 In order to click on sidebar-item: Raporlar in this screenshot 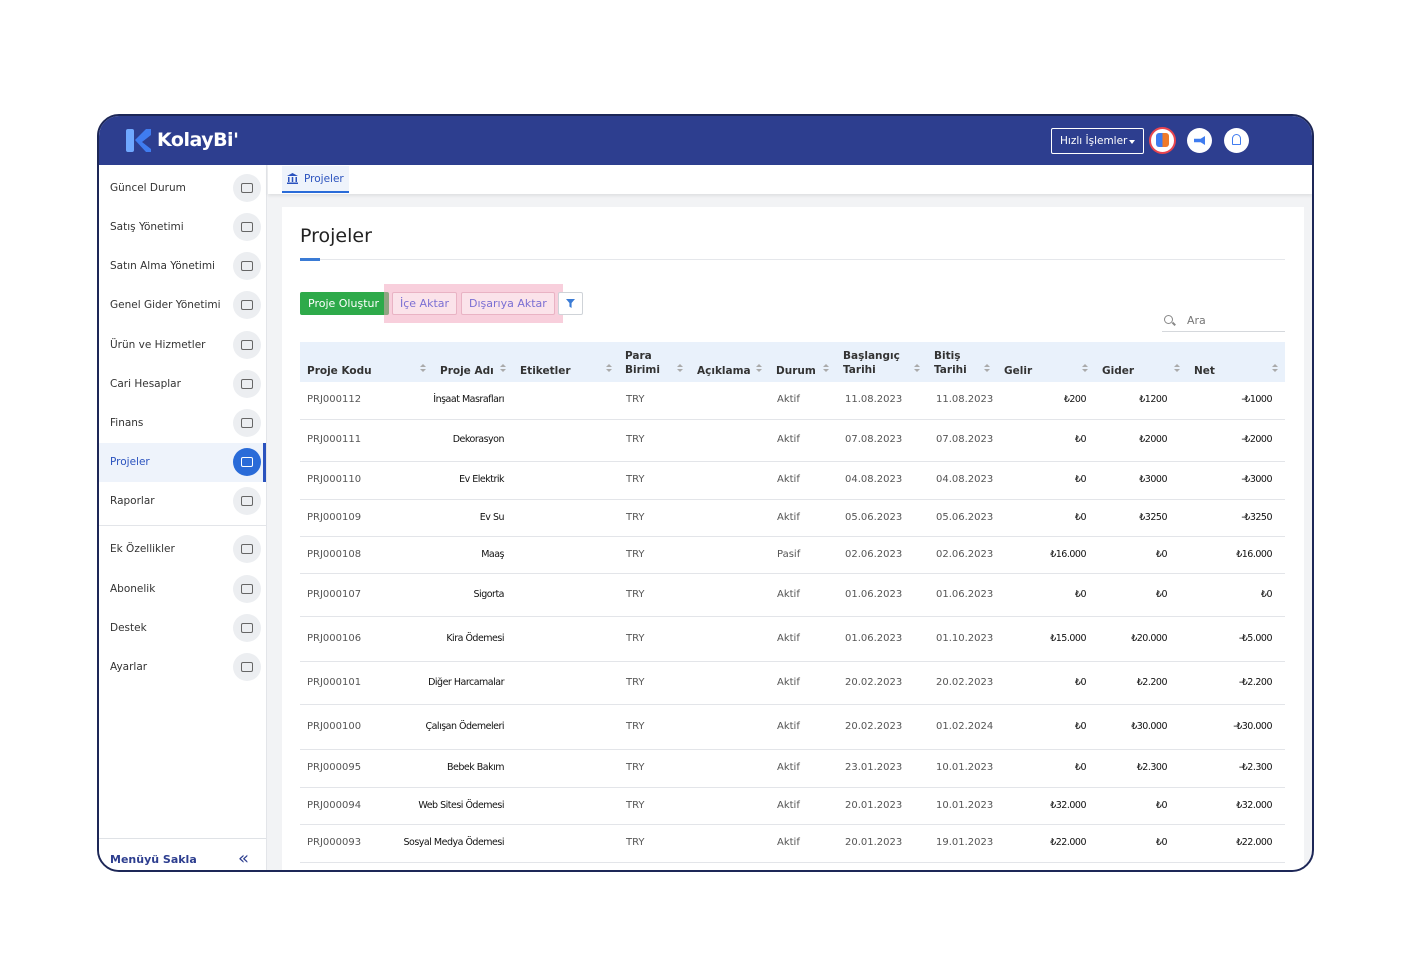, I will do `click(132, 501)`.